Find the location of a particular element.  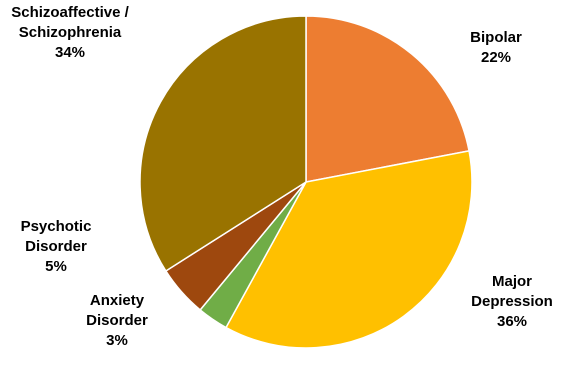

data-label-name: Depression is located at coordinates (512, 301).